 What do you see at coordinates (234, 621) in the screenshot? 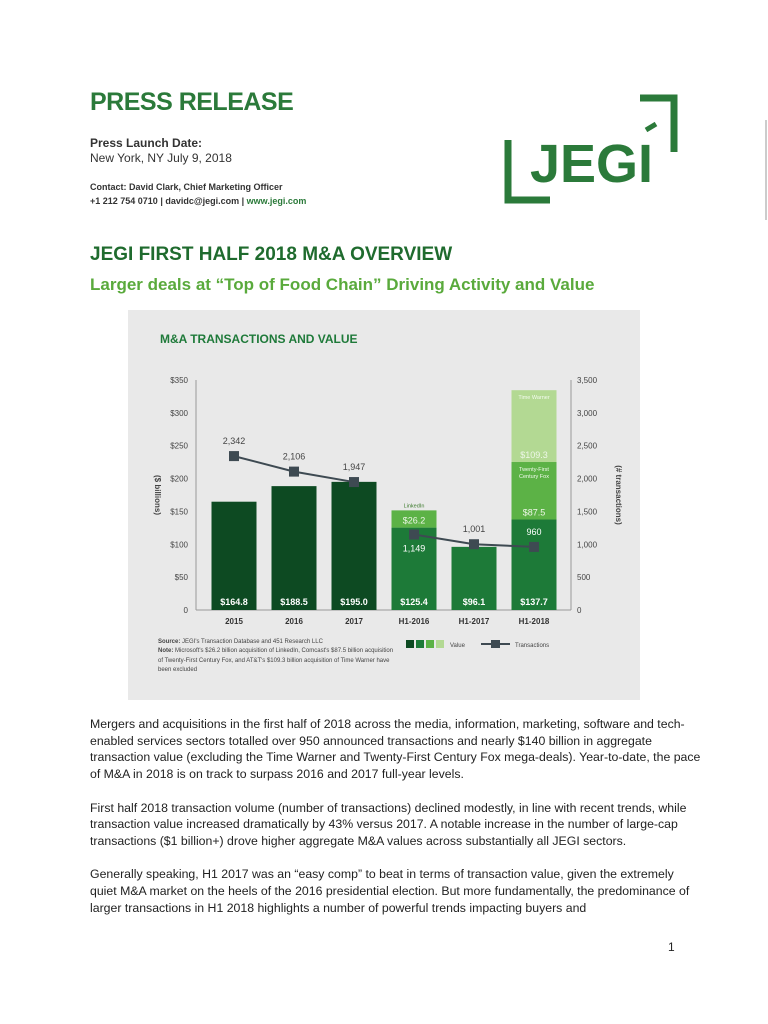
I see `x-tick-label: 2015` at bounding box center [234, 621].